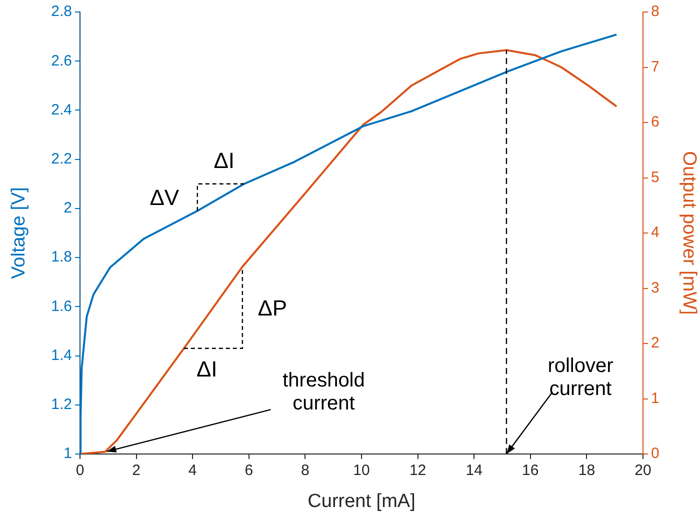 The image size is (700, 517). Describe the element at coordinates (323, 392) in the screenshot. I see `annotation: threshold current` at that location.